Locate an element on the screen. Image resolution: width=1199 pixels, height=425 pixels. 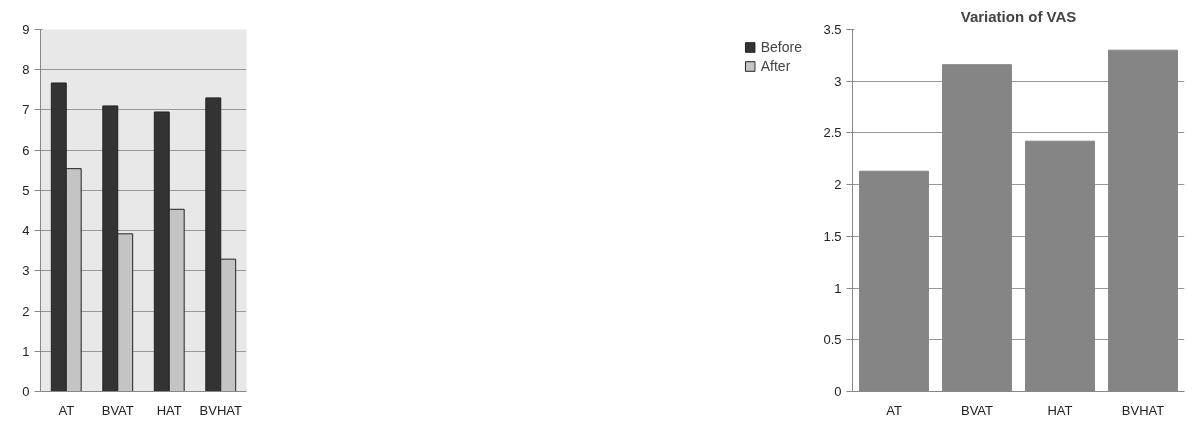
legend-label: After is located at coordinates (775, 66).